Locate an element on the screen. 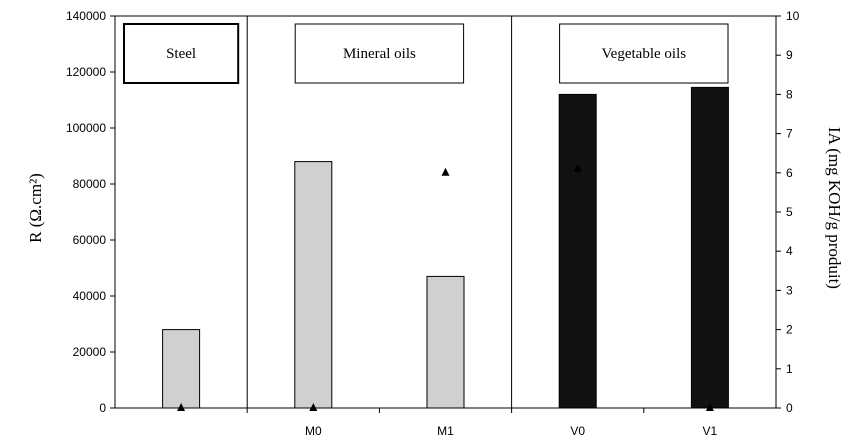  y2-tick-label: 9 is located at coordinates (789, 55).